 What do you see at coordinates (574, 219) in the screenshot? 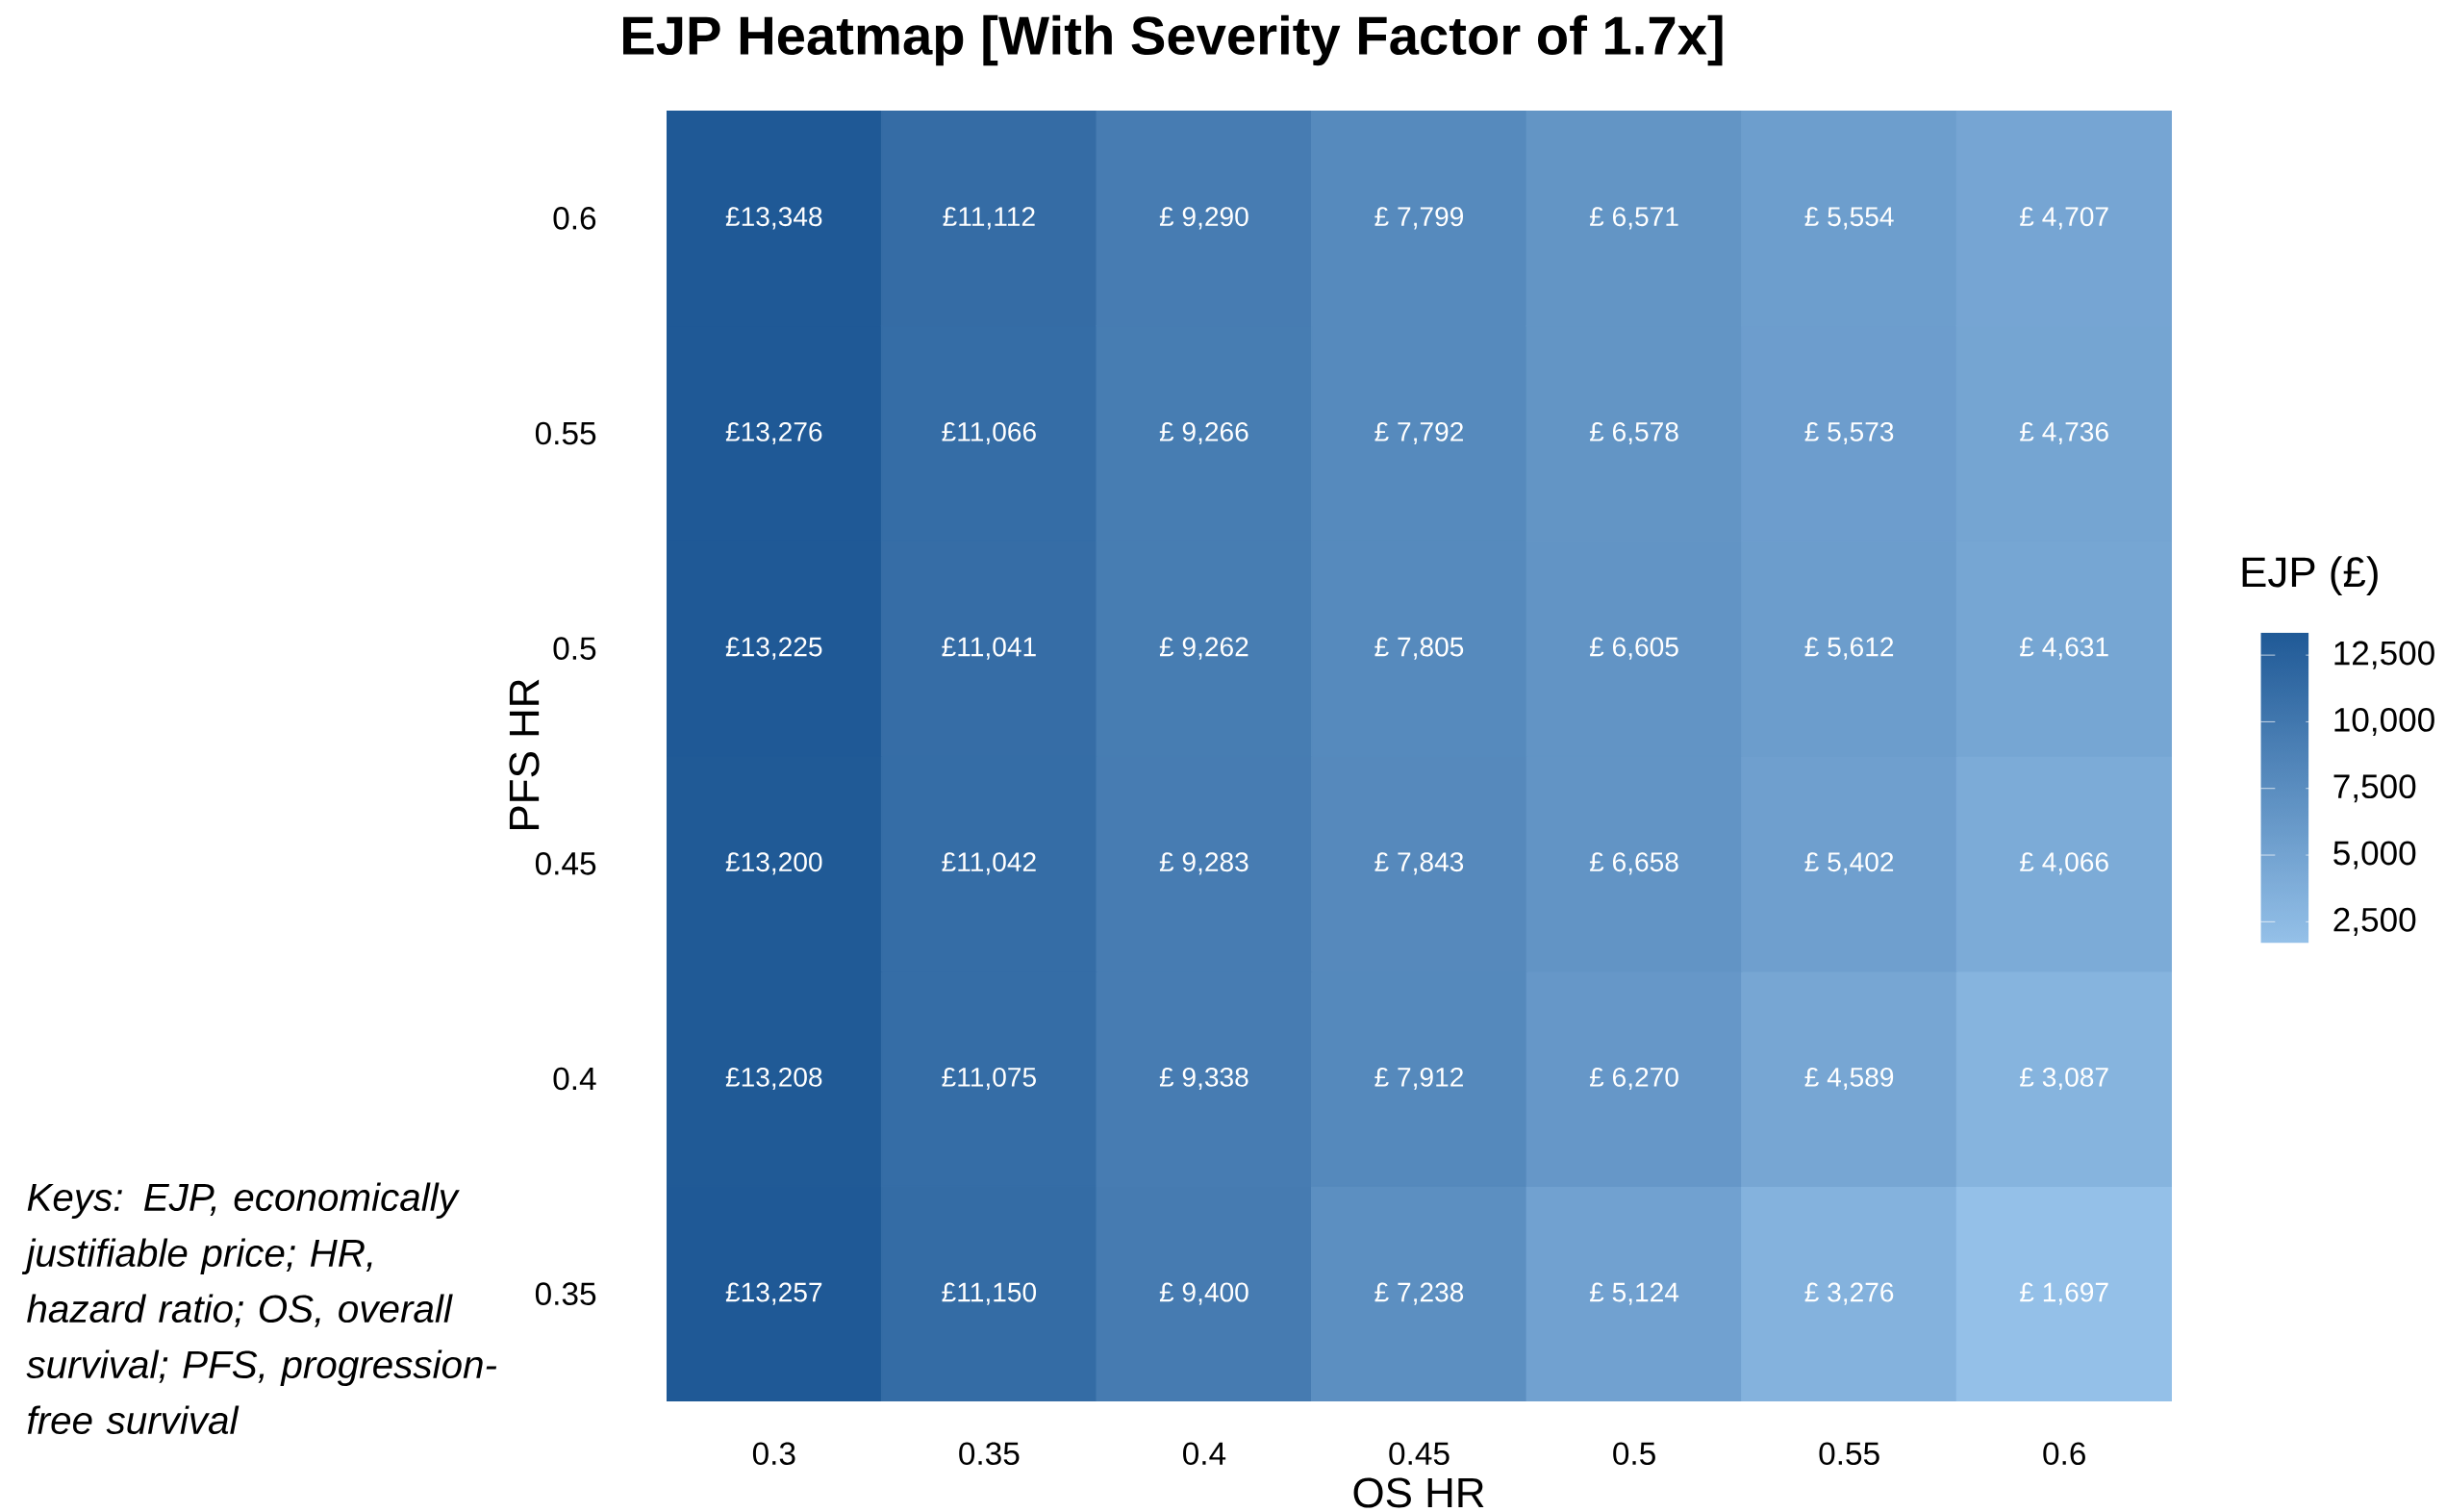
I see `y-tick-label: 0.6` at bounding box center [574, 219].